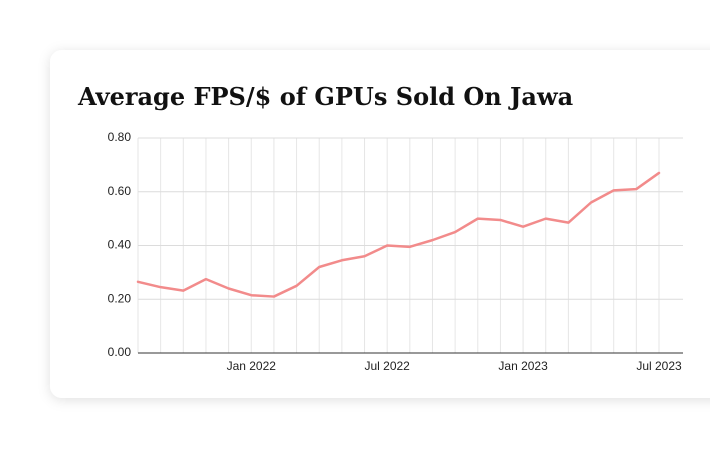 The height and width of the screenshot is (450, 710). I want to click on x-tick-label: Jul 2023, so click(659, 366).